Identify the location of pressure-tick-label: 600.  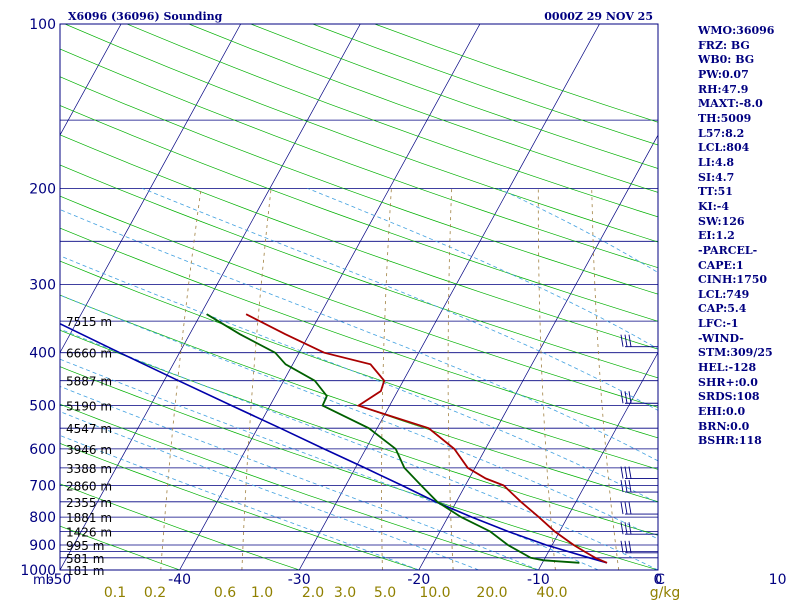
(42, 450).